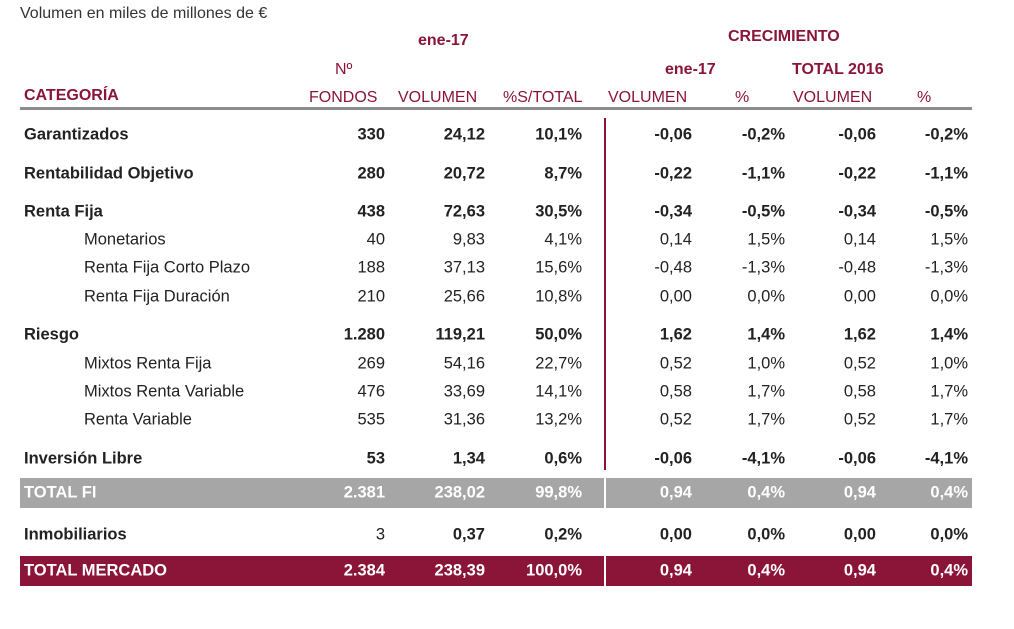  Describe the element at coordinates (60, 492) in the screenshot. I see `row-label: TOTAL FI` at that location.